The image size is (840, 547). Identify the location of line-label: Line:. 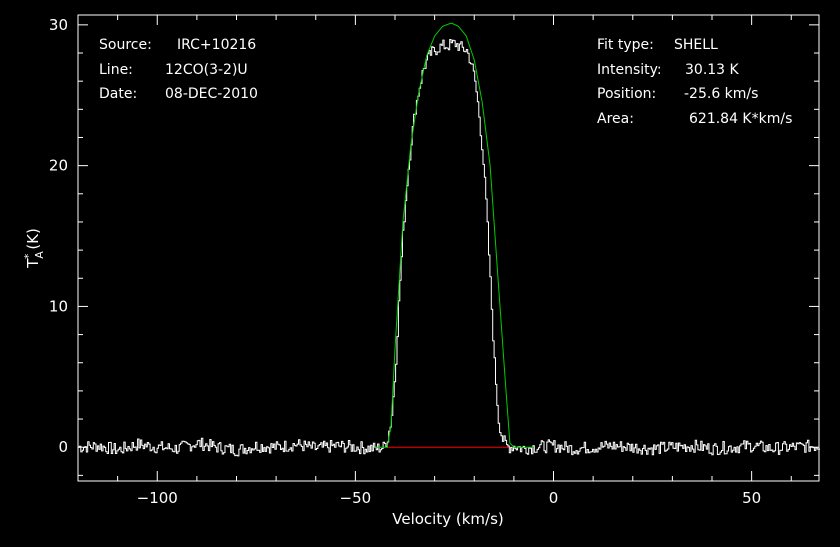
(116, 70).